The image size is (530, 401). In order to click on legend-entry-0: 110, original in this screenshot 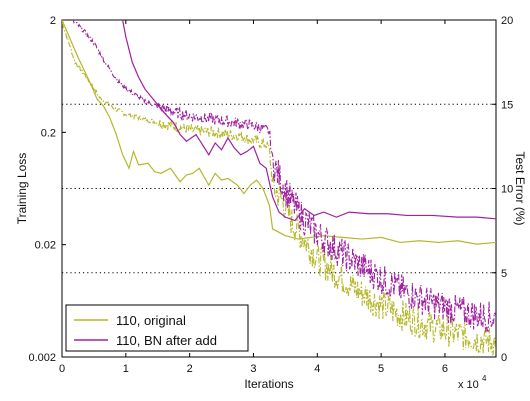, I will do `click(151, 320)`.